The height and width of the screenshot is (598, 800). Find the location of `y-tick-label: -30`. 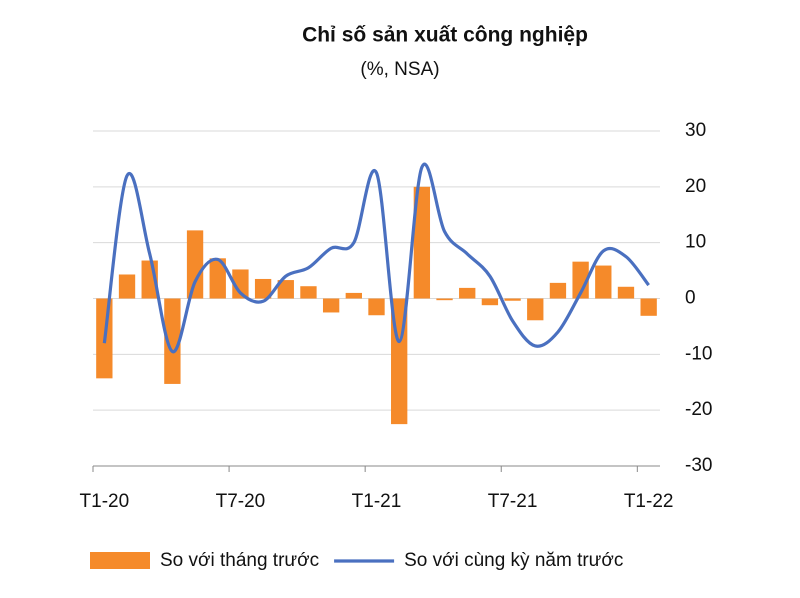

y-tick-label: -30 is located at coordinates (698, 465).